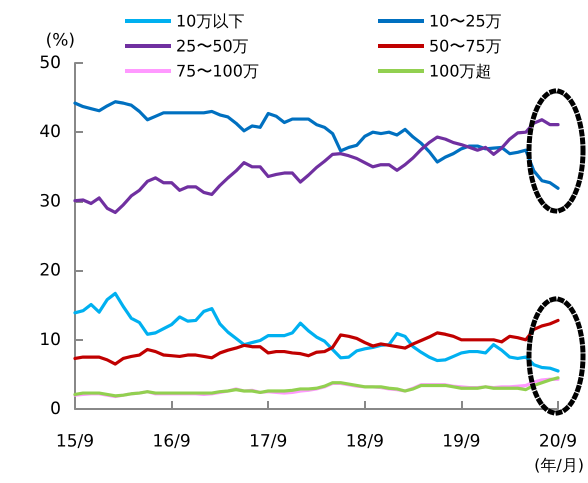  What do you see at coordinates (210, 21) in the screenshot?
I see `legend-label: 10万以下` at bounding box center [210, 21].